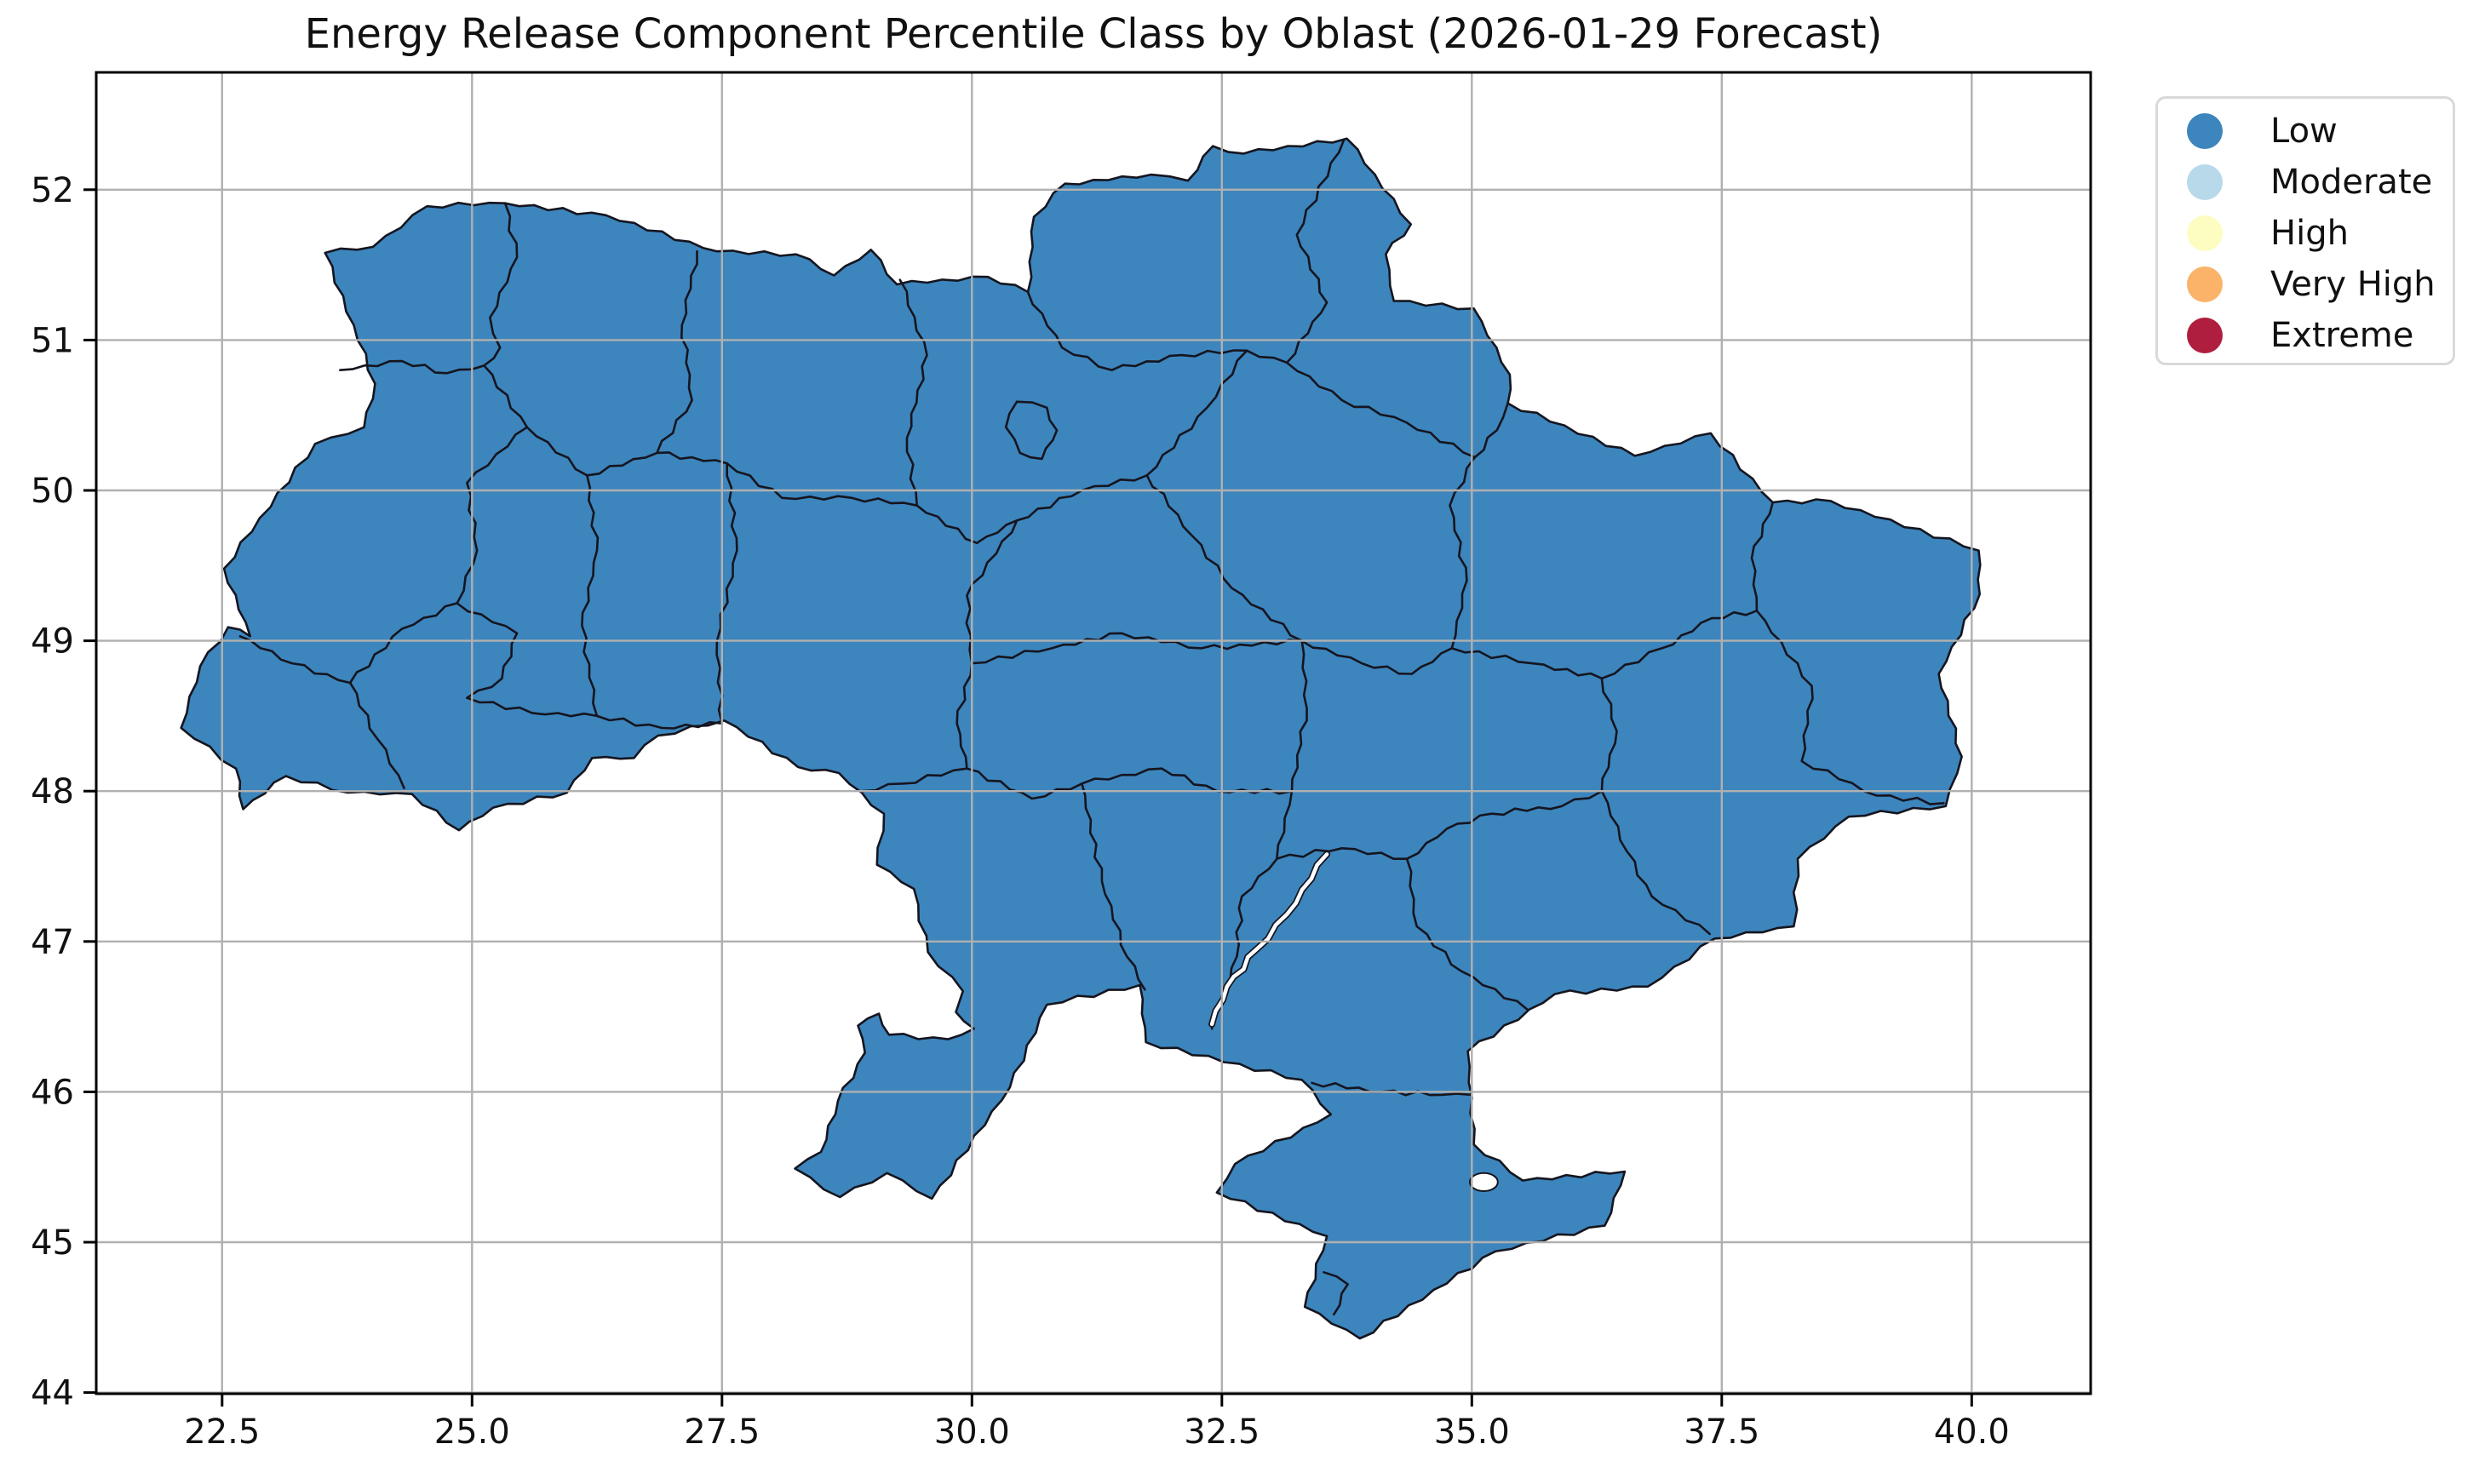 Image resolution: width=2479 pixels, height=1484 pixels. Describe the element at coordinates (2353, 284) in the screenshot. I see `legend-label: Very High` at that location.